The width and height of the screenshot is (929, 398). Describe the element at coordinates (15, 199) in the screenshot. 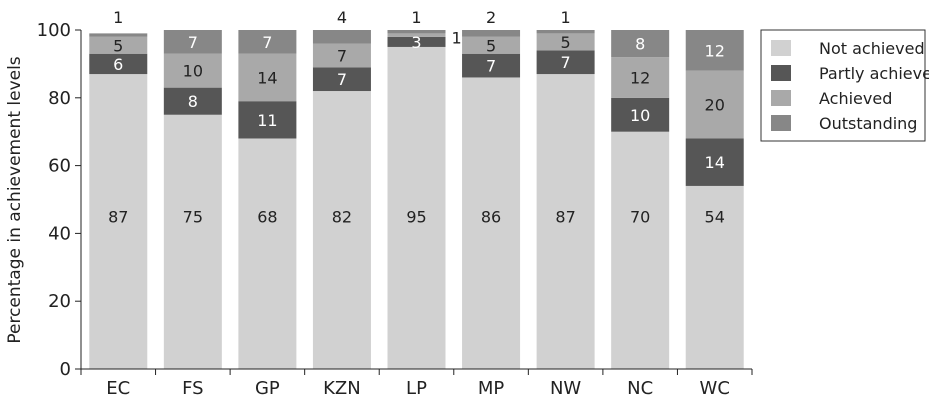

I see `y-axis-title: Percentage in achievement levels` at that location.